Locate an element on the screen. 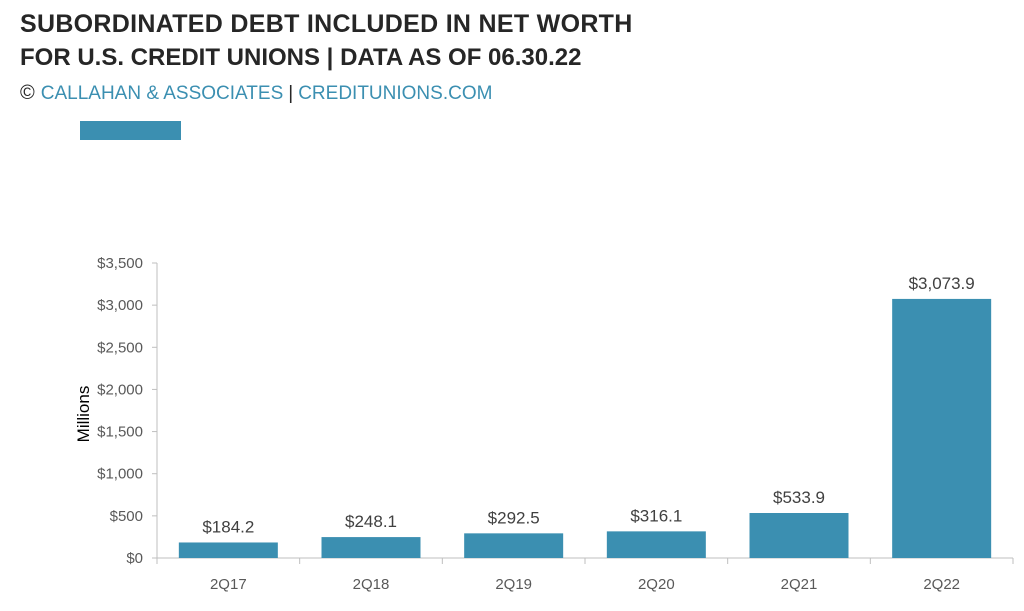  y-tick-label: $500 is located at coordinates (126, 516).